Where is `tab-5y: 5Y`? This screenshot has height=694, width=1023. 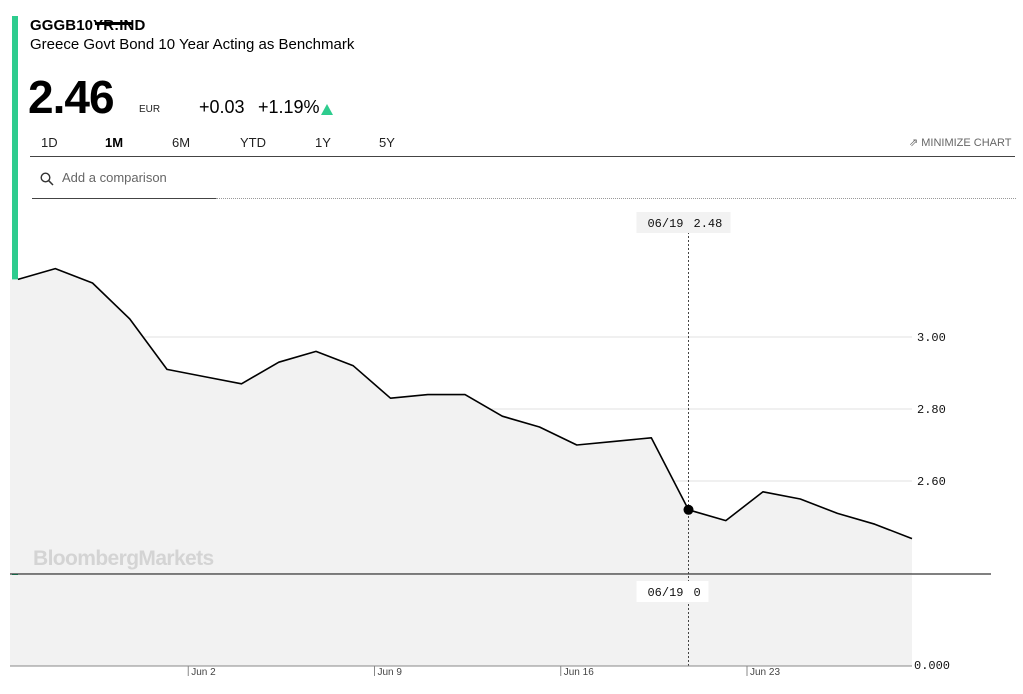
tab-5y: 5Y is located at coordinates (387, 142).